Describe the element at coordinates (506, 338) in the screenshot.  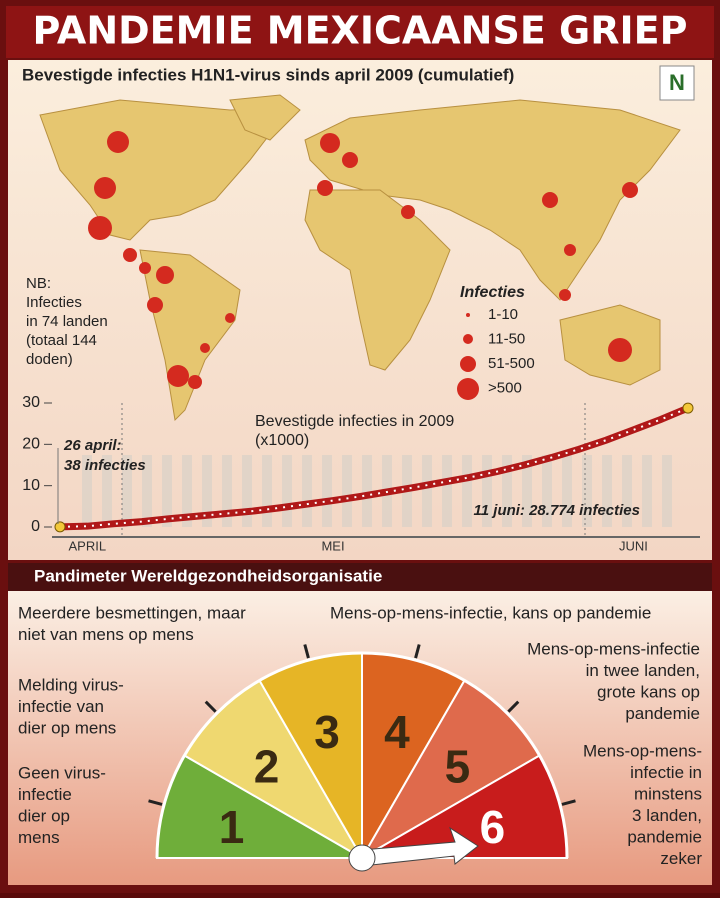
I see `legend-item: 11-50` at that location.